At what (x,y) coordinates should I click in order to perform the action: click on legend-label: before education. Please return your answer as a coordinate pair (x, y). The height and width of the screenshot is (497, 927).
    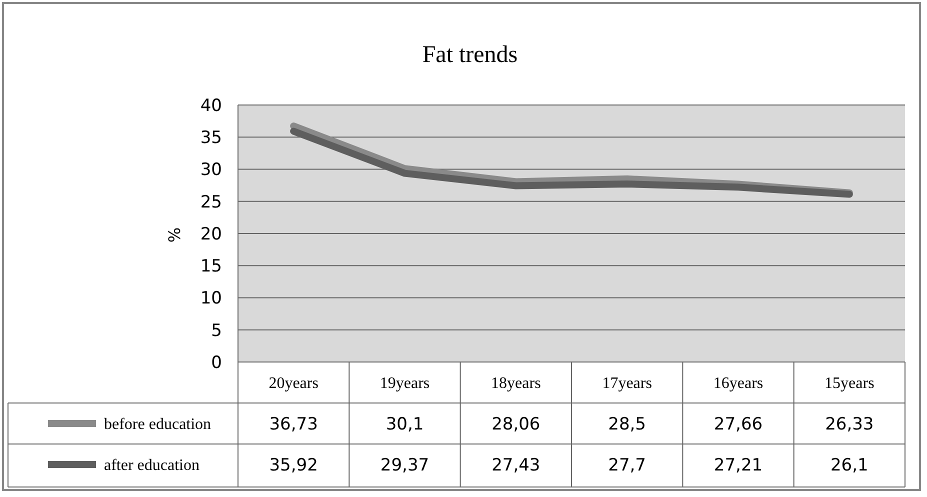
    Looking at the image, I should click on (158, 425).